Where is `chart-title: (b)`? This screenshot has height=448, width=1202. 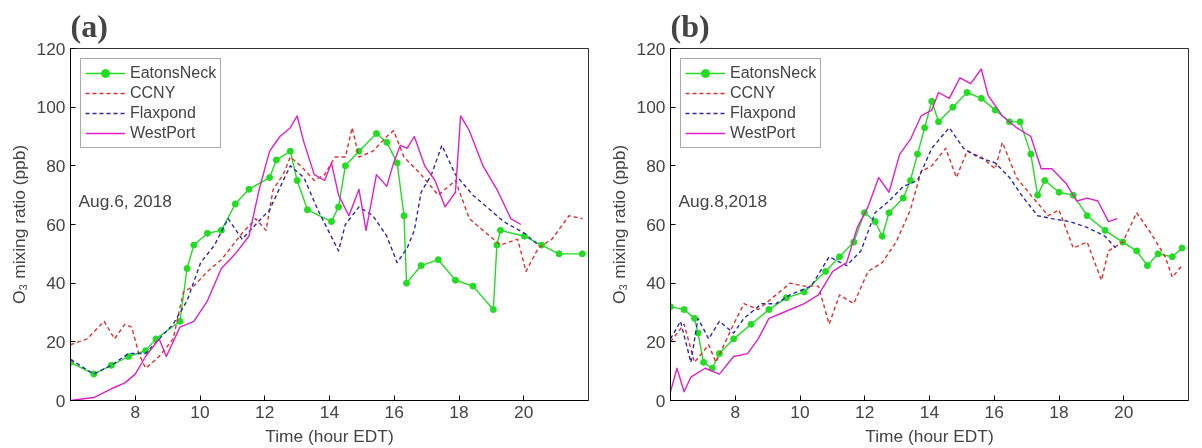 chart-title: (b) is located at coordinates (690, 25).